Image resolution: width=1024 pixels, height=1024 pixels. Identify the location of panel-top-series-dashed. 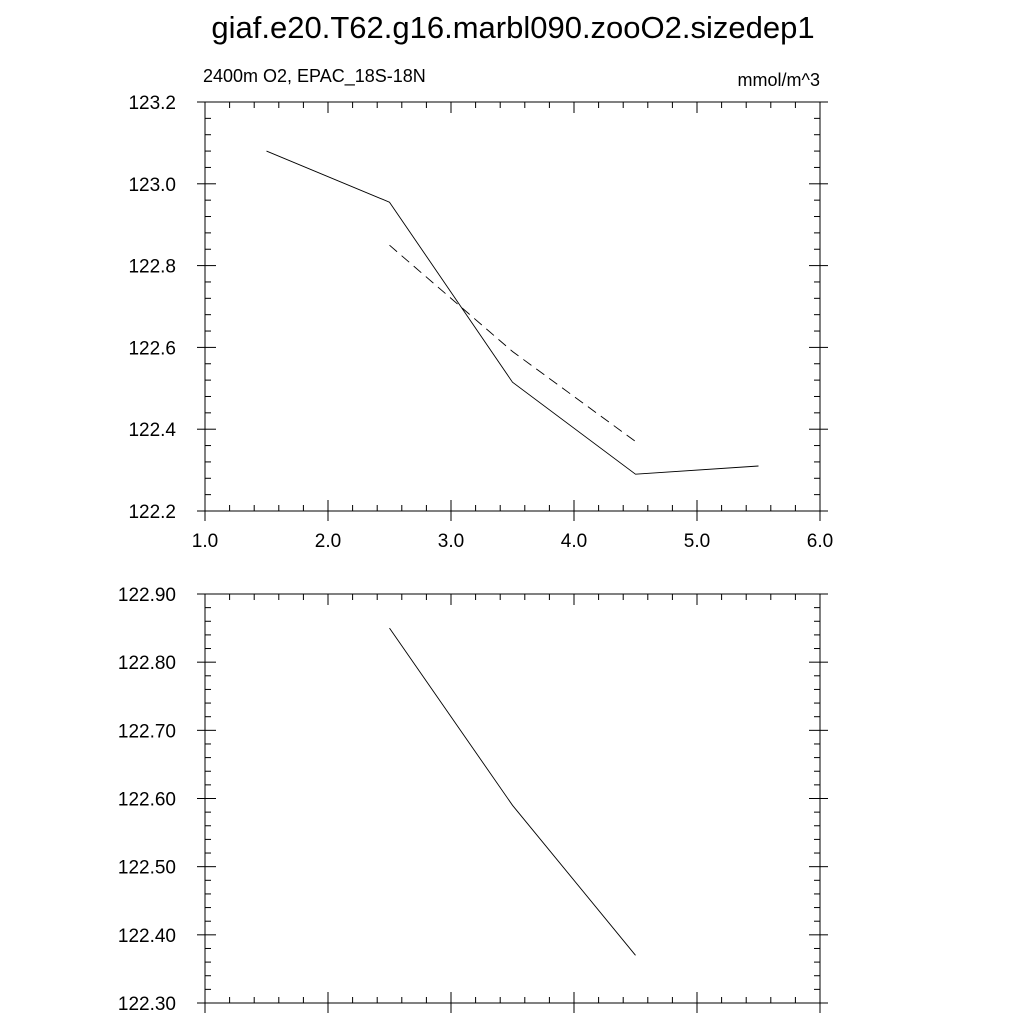
(512, 343).